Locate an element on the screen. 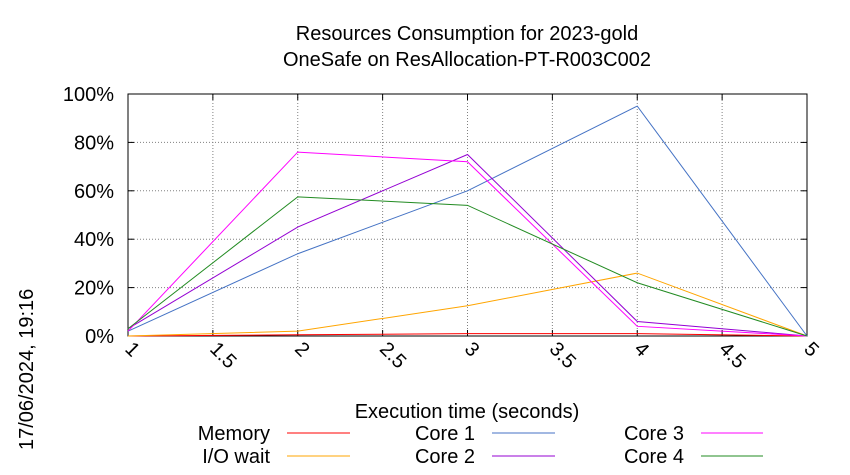 This screenshot has height=475, width=850. legend-label-core-3: Core 3 is located at coordinates (654, 434).